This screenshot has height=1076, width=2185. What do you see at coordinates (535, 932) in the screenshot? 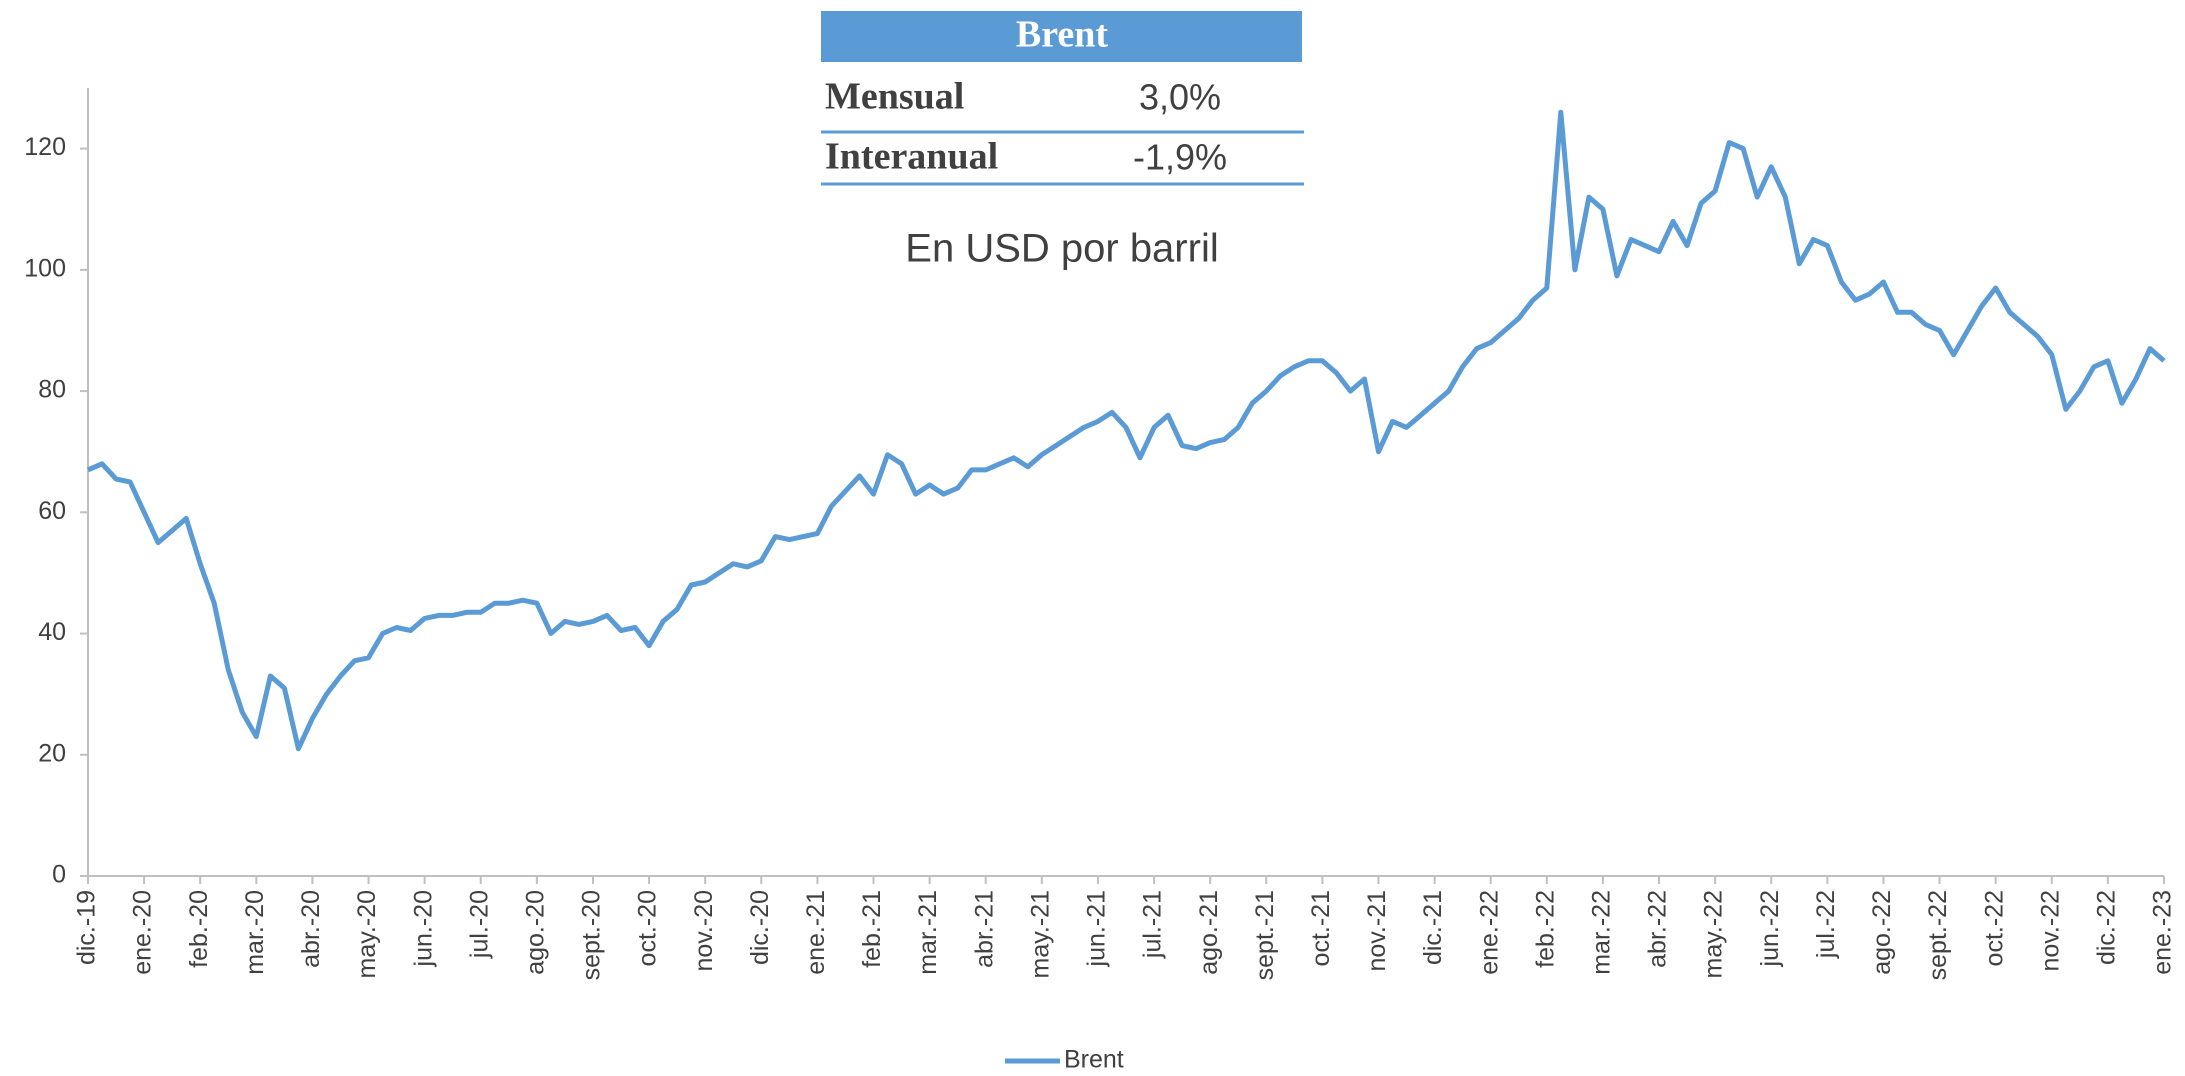
I see `x-tick-label: ago.-20` at bounding box center [535, 932].